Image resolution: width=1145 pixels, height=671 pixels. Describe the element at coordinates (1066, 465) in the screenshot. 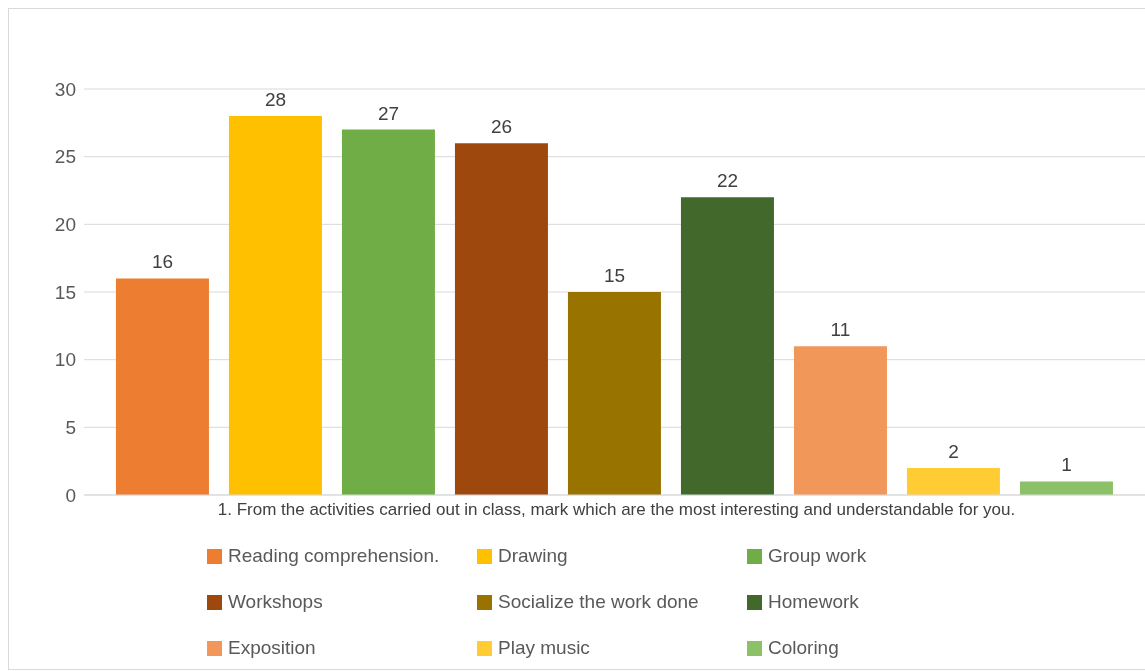

I see `data-label: 1` at that location.